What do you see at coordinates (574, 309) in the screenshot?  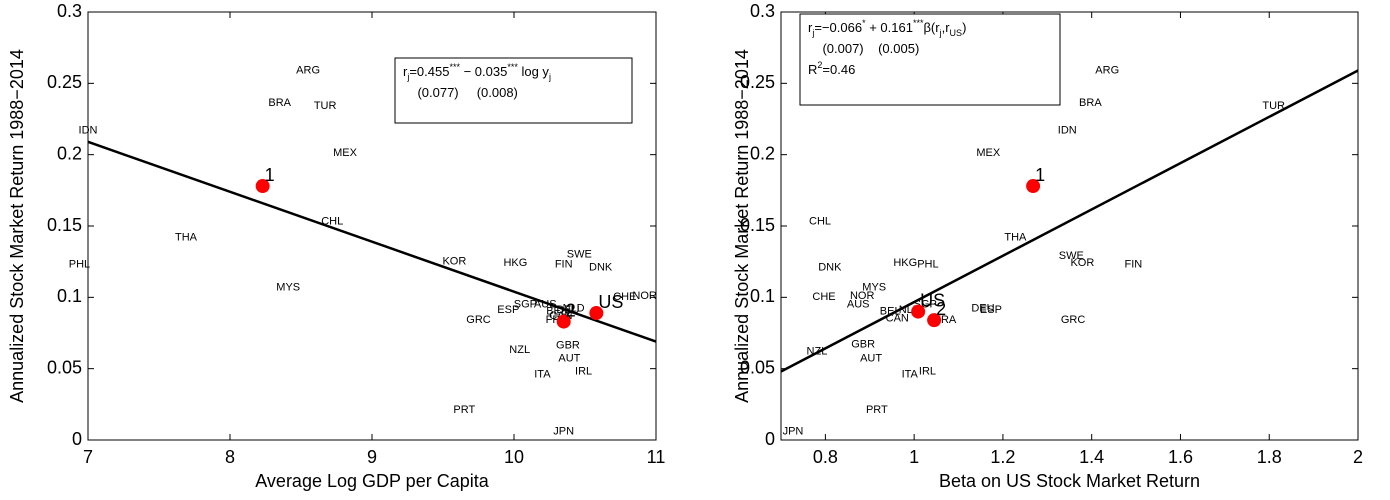 I see `country-point: NLD` at bounding box center [574, 309].